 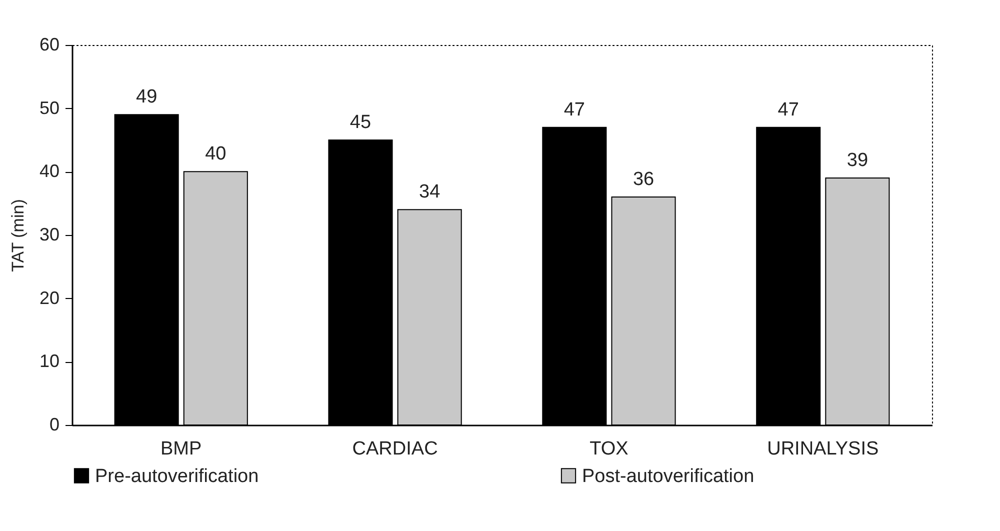 I want to click on data-label: 39, so click(x=857, y=160).